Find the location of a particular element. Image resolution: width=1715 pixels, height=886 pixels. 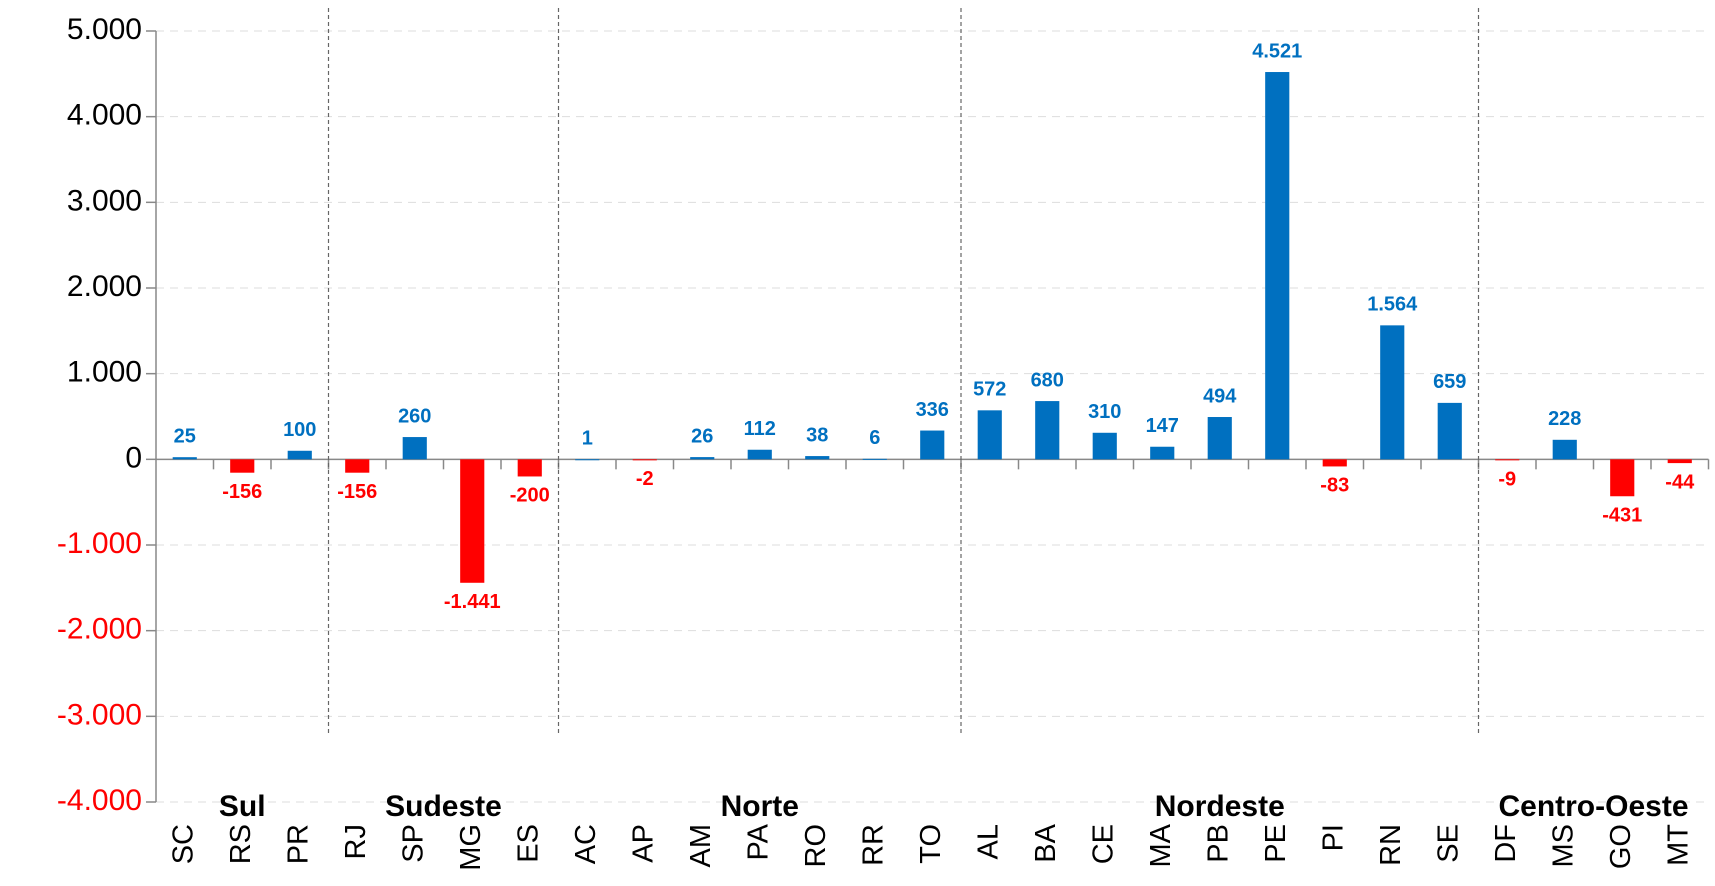

region-label: Sul is located at coordinates (242, 806).